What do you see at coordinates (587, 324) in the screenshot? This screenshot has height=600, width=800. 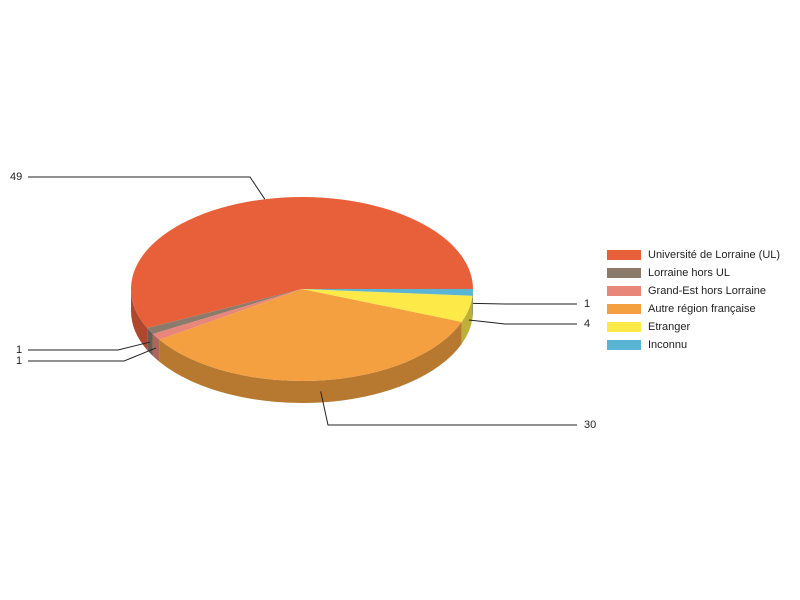 I see `data-label: 4` at bounding box center [587, 324].